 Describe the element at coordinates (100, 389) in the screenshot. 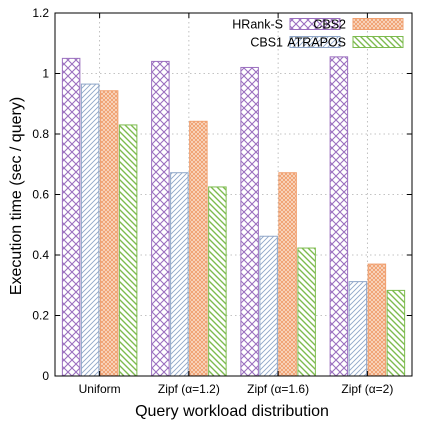

I see `x-tick-label: Uniform` at that location.